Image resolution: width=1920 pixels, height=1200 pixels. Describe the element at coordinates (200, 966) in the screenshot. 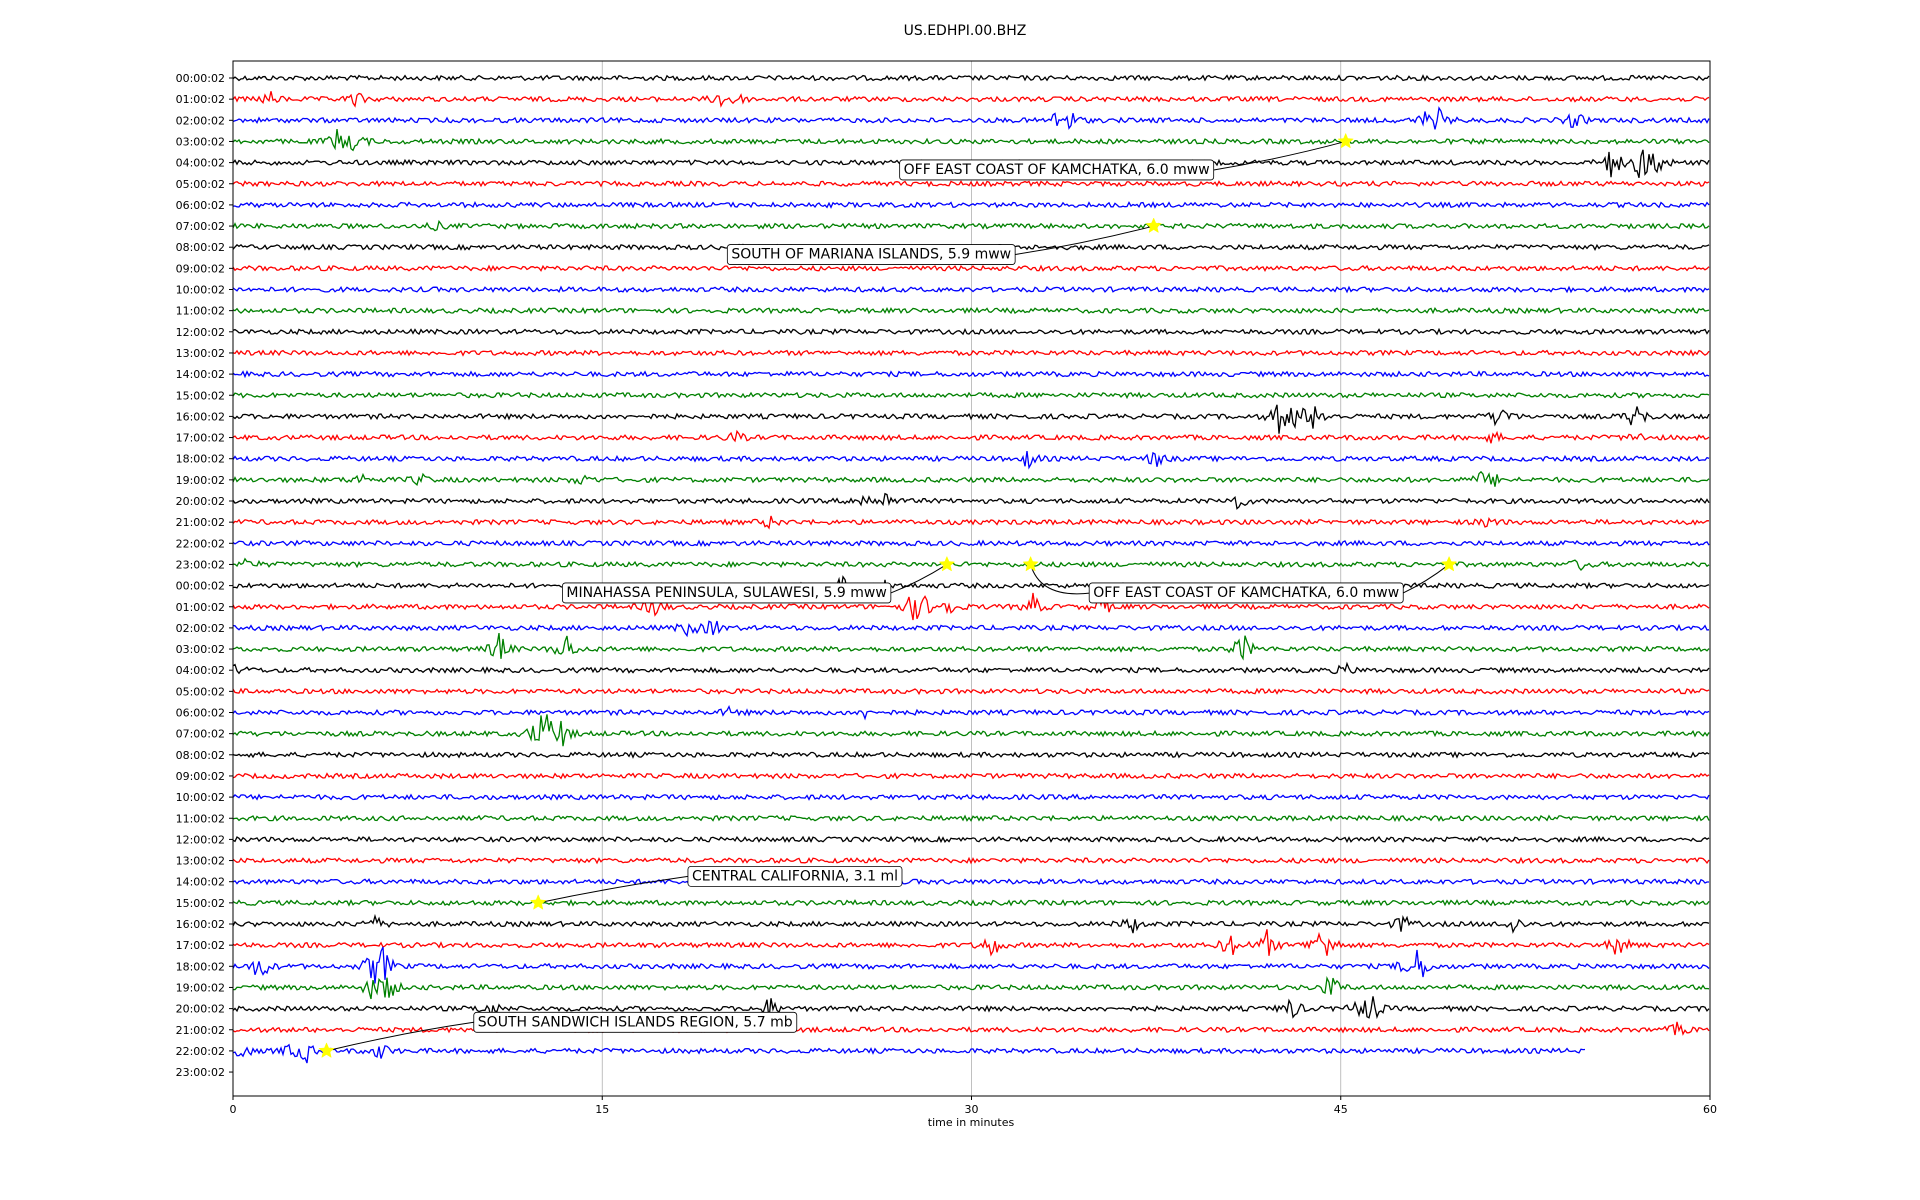

I see `y-tick-label: 18:00:02` at that location.